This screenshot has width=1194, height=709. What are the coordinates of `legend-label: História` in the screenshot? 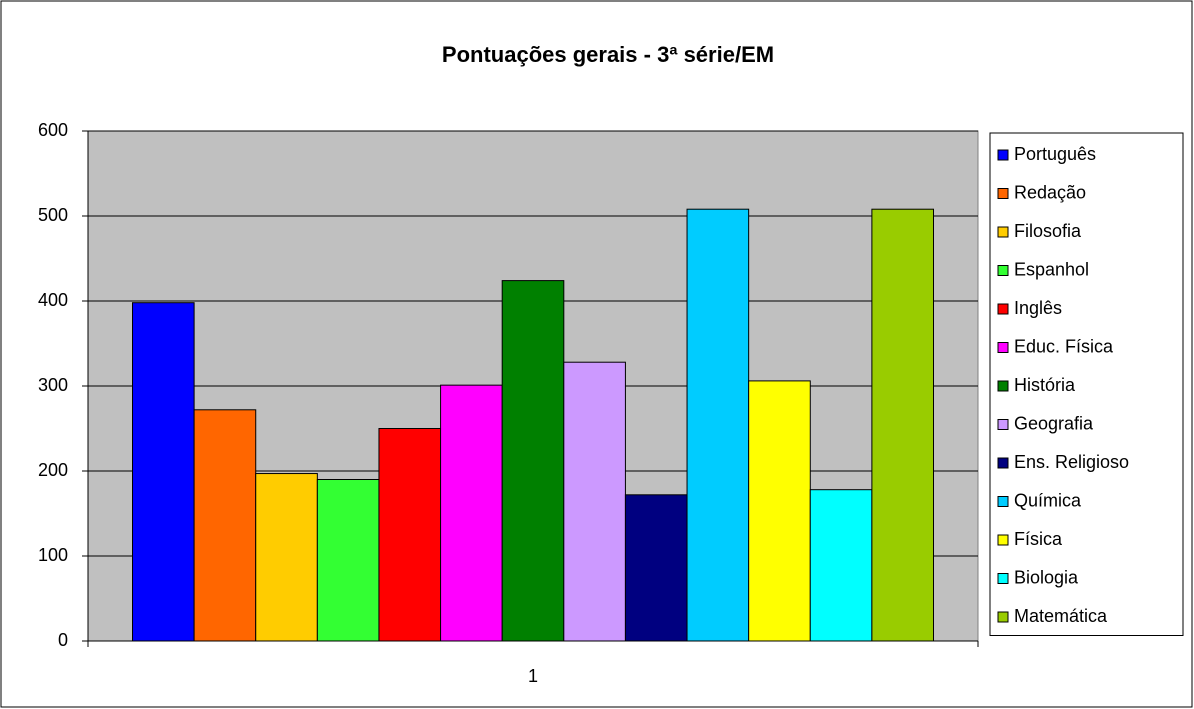 It's located at (1045, 385).